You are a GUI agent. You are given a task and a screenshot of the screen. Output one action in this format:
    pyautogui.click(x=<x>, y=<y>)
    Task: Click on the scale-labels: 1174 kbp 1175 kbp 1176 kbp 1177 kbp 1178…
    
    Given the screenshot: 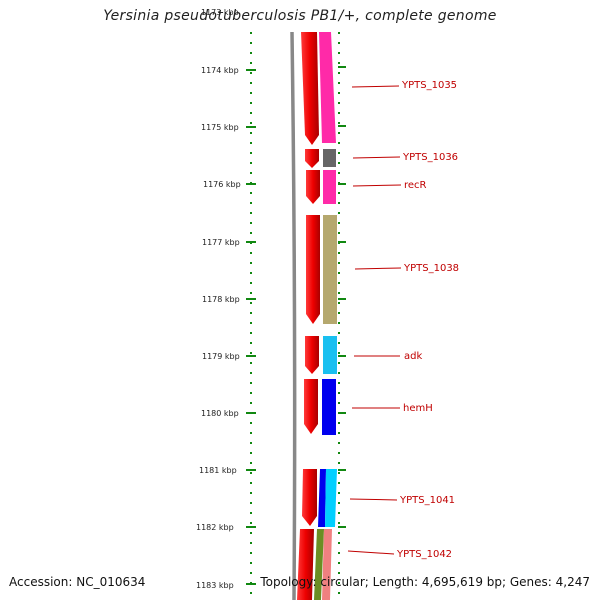 What is the action you would take?
    pyautogui.click(x=218, y=328)
    